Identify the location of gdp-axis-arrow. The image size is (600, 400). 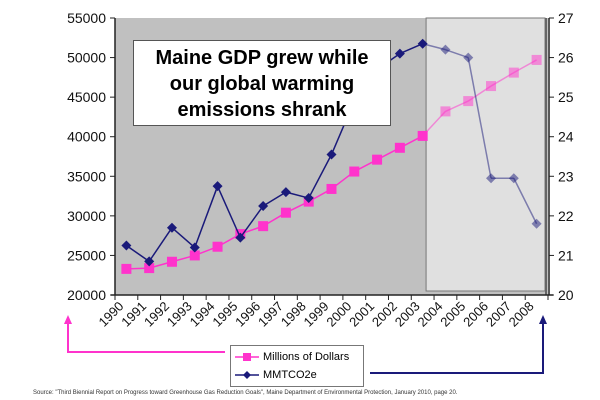
(146, 337).